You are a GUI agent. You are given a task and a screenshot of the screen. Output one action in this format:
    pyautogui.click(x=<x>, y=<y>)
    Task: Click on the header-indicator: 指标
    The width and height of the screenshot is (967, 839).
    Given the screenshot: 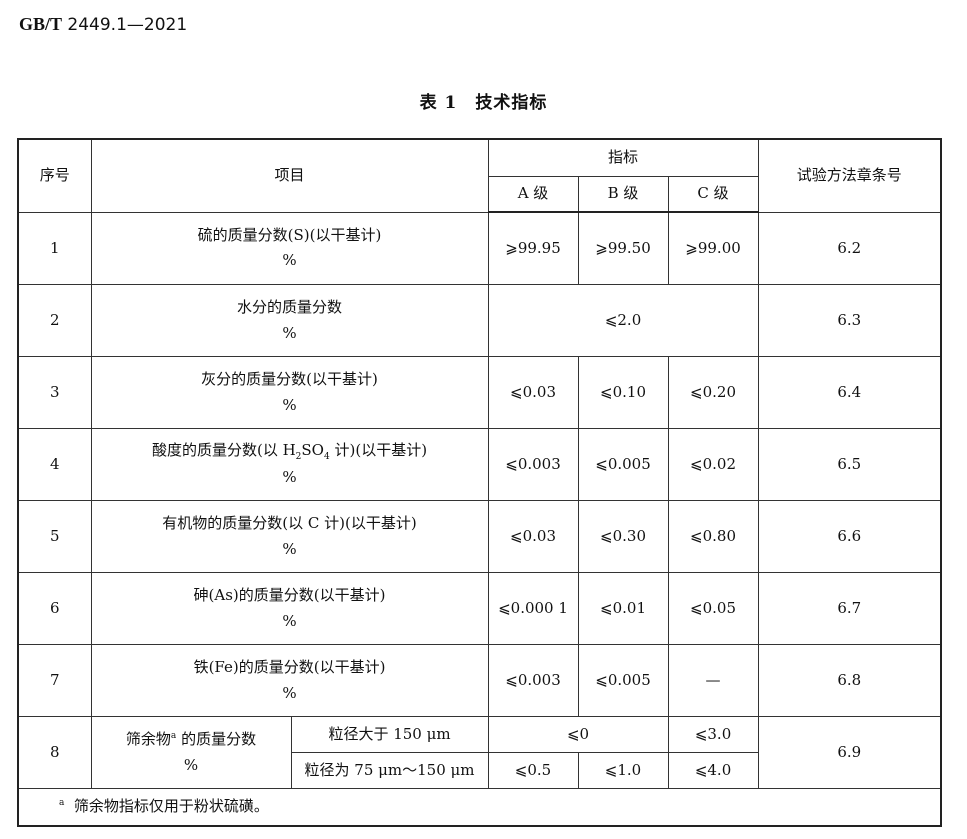 What is the action you would take?
    pyautogui.click(x=623, y=157)
    